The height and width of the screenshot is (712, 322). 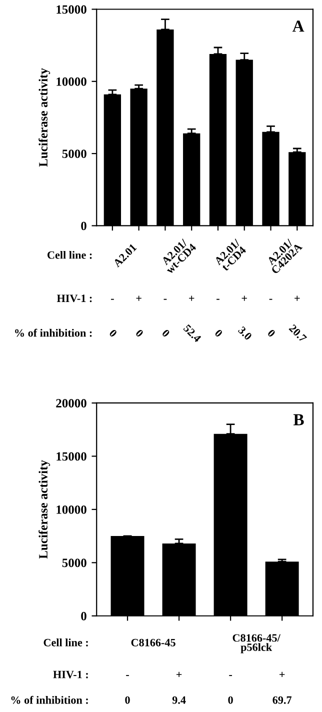 I want to click on text: 52.4, so click(x=192, y=333).